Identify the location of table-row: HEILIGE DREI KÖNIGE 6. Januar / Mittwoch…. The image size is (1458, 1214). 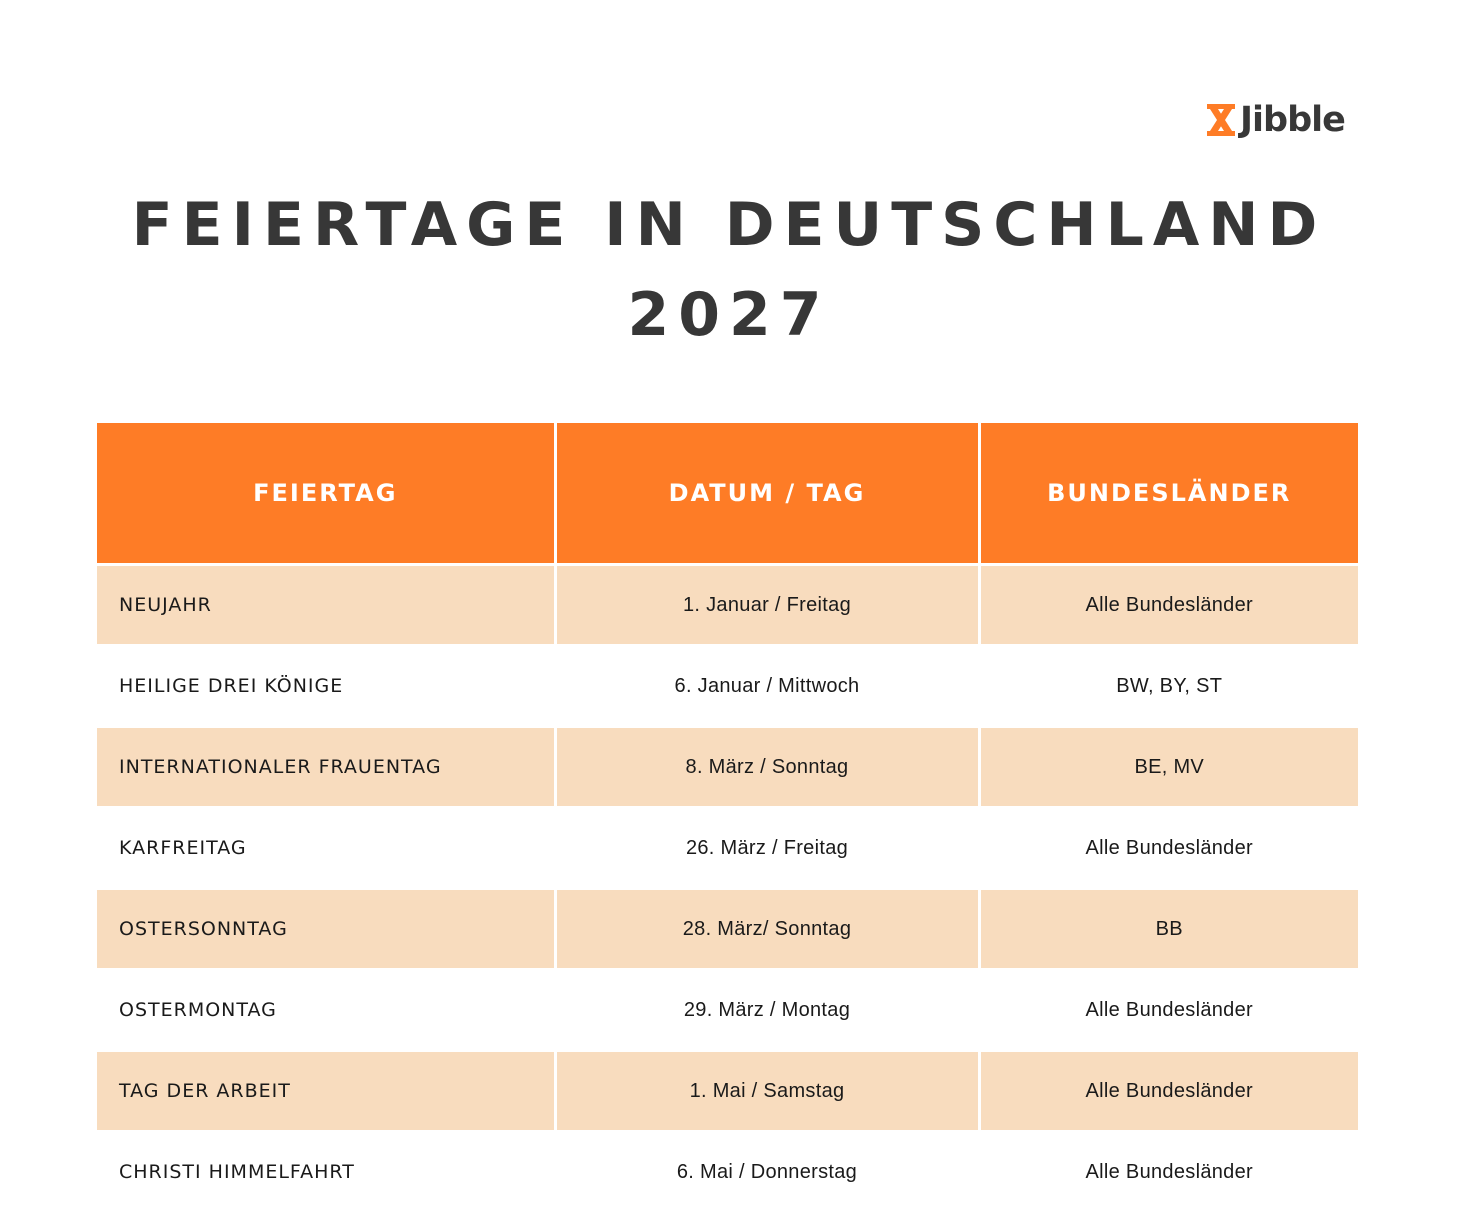
(727, 686).